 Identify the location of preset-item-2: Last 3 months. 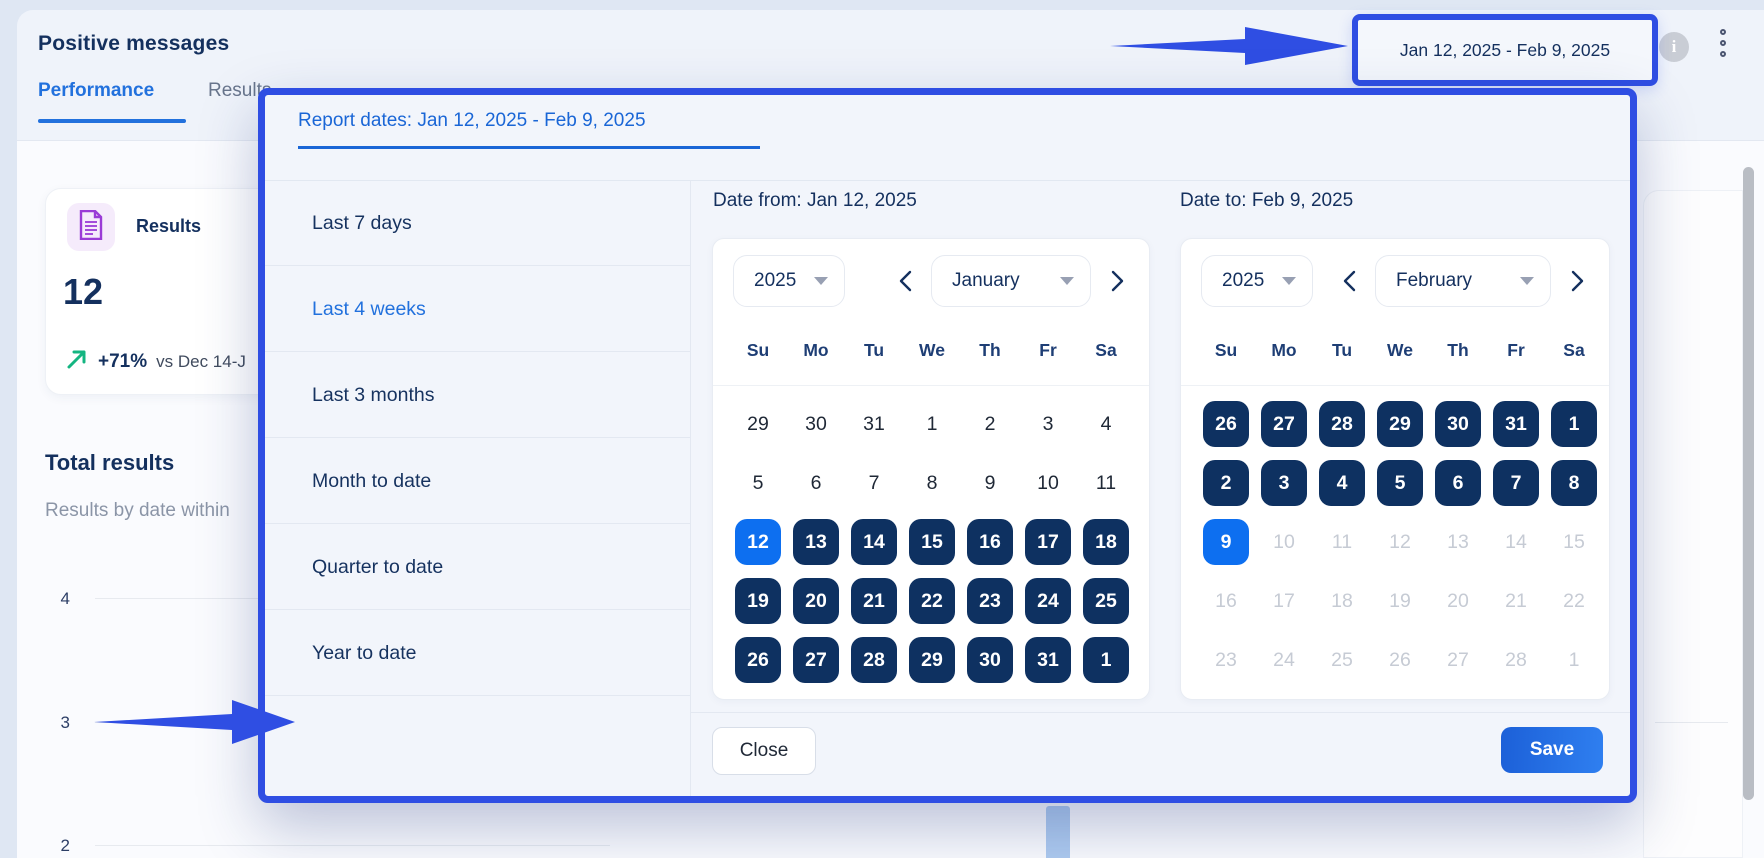
(477, 395).